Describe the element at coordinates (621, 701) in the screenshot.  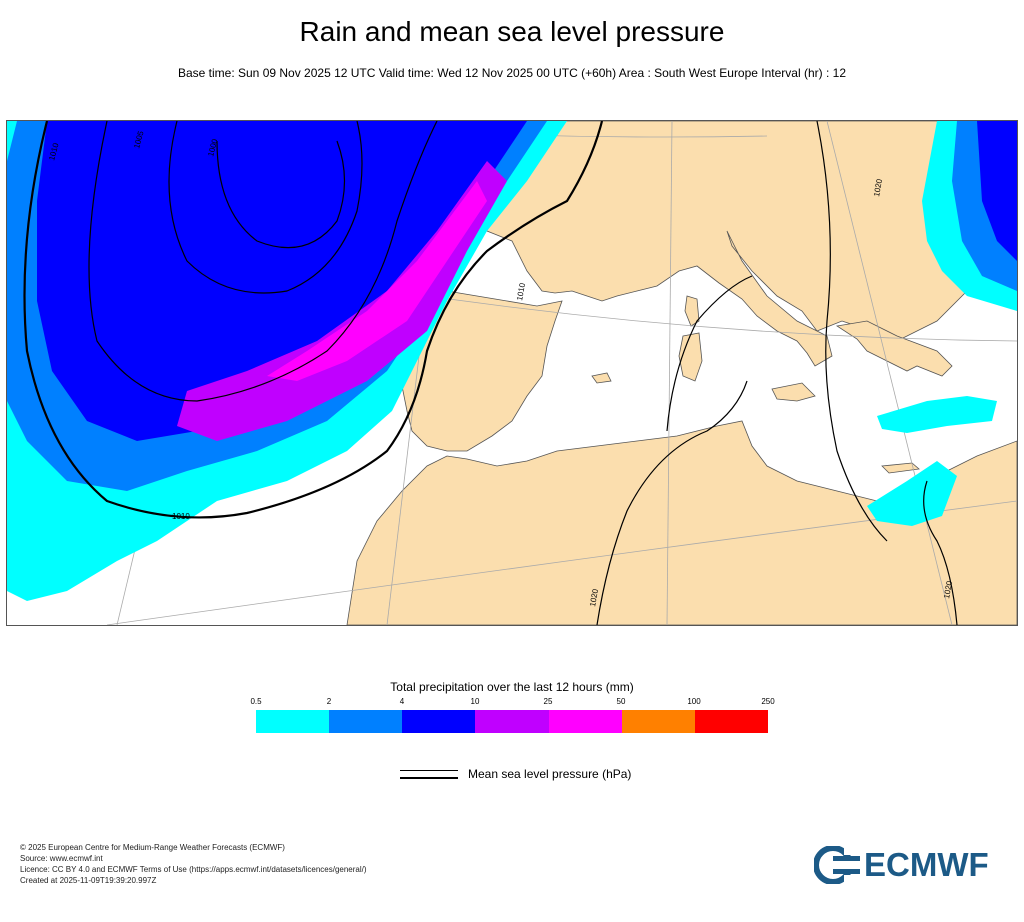
I see `scale-tick-label: 50` at that location.